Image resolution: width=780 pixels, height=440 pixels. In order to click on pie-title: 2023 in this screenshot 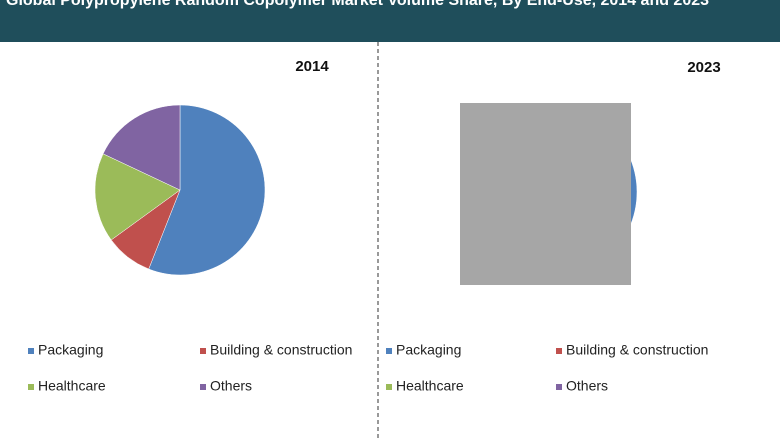, I will do `click(703, 67)`.